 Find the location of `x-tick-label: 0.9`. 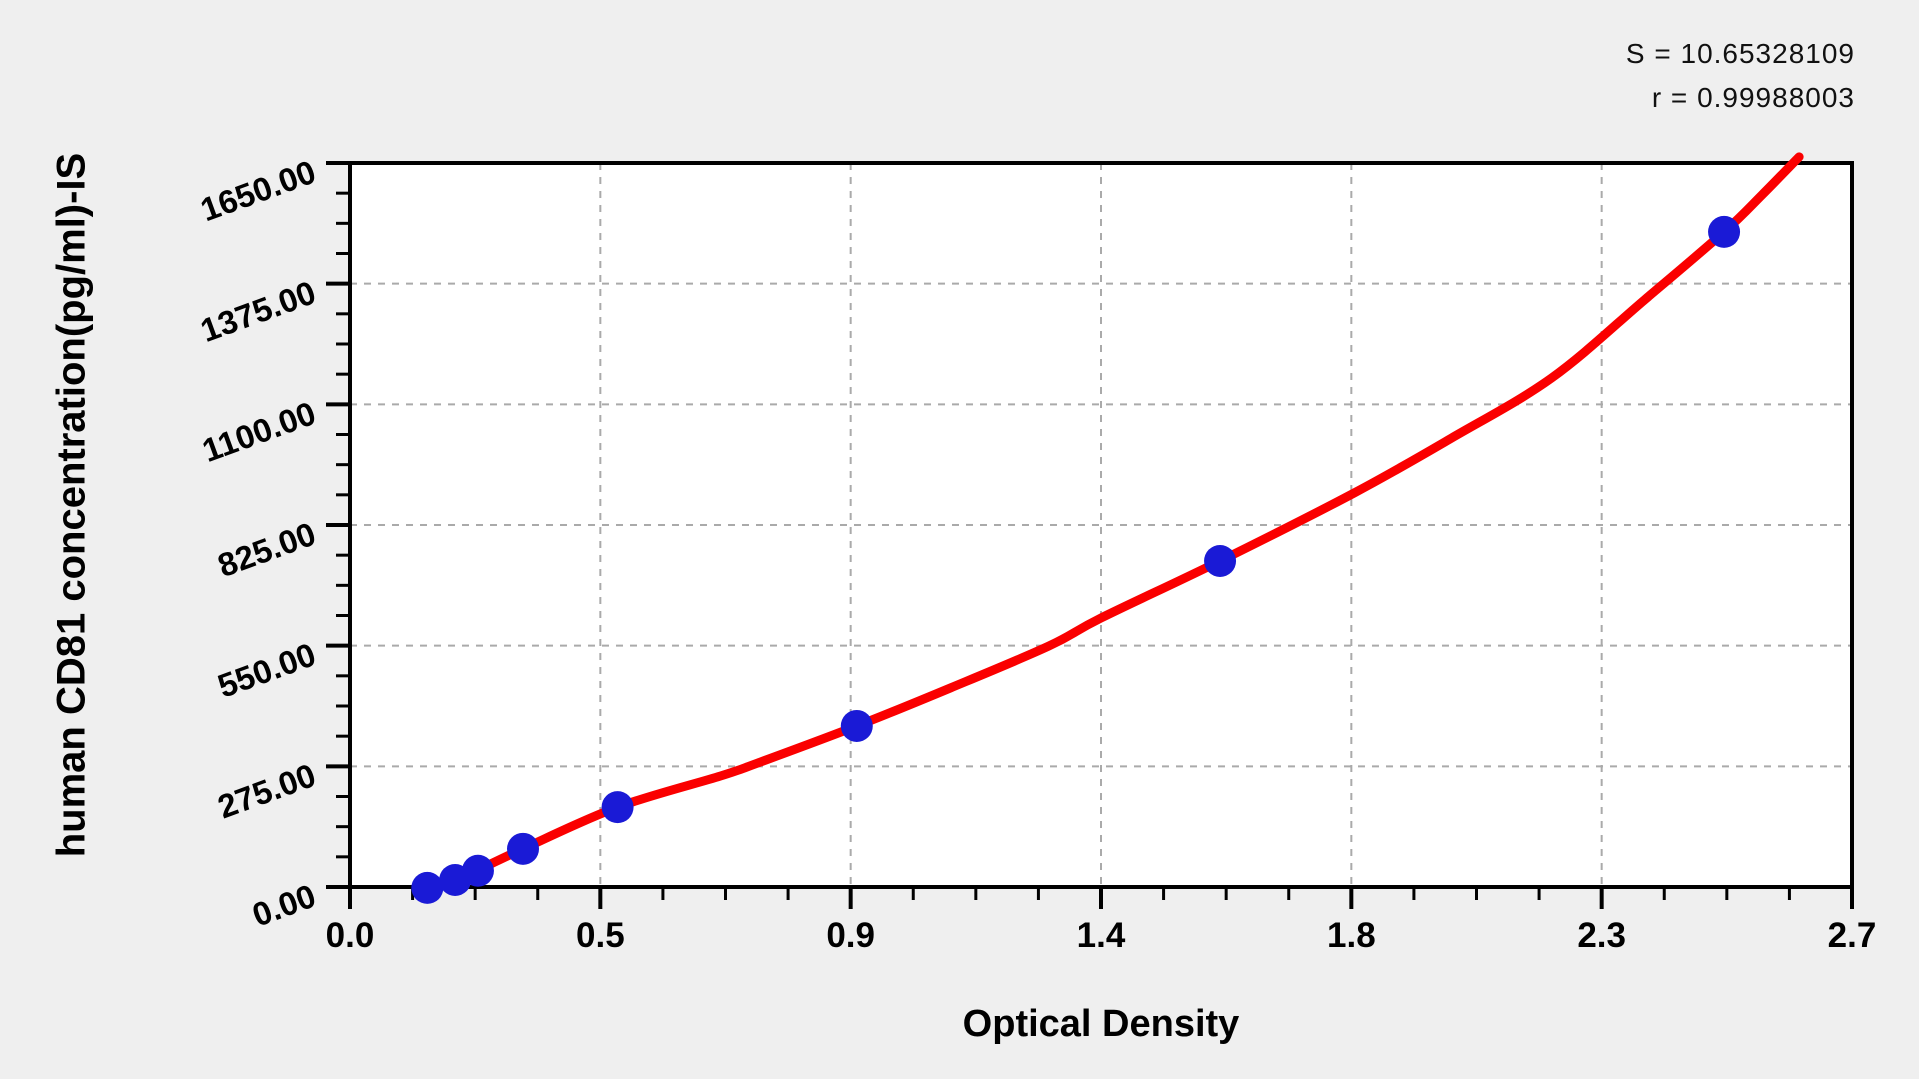

x-tick-label: 0.9 is located at coordinates (850, 935).